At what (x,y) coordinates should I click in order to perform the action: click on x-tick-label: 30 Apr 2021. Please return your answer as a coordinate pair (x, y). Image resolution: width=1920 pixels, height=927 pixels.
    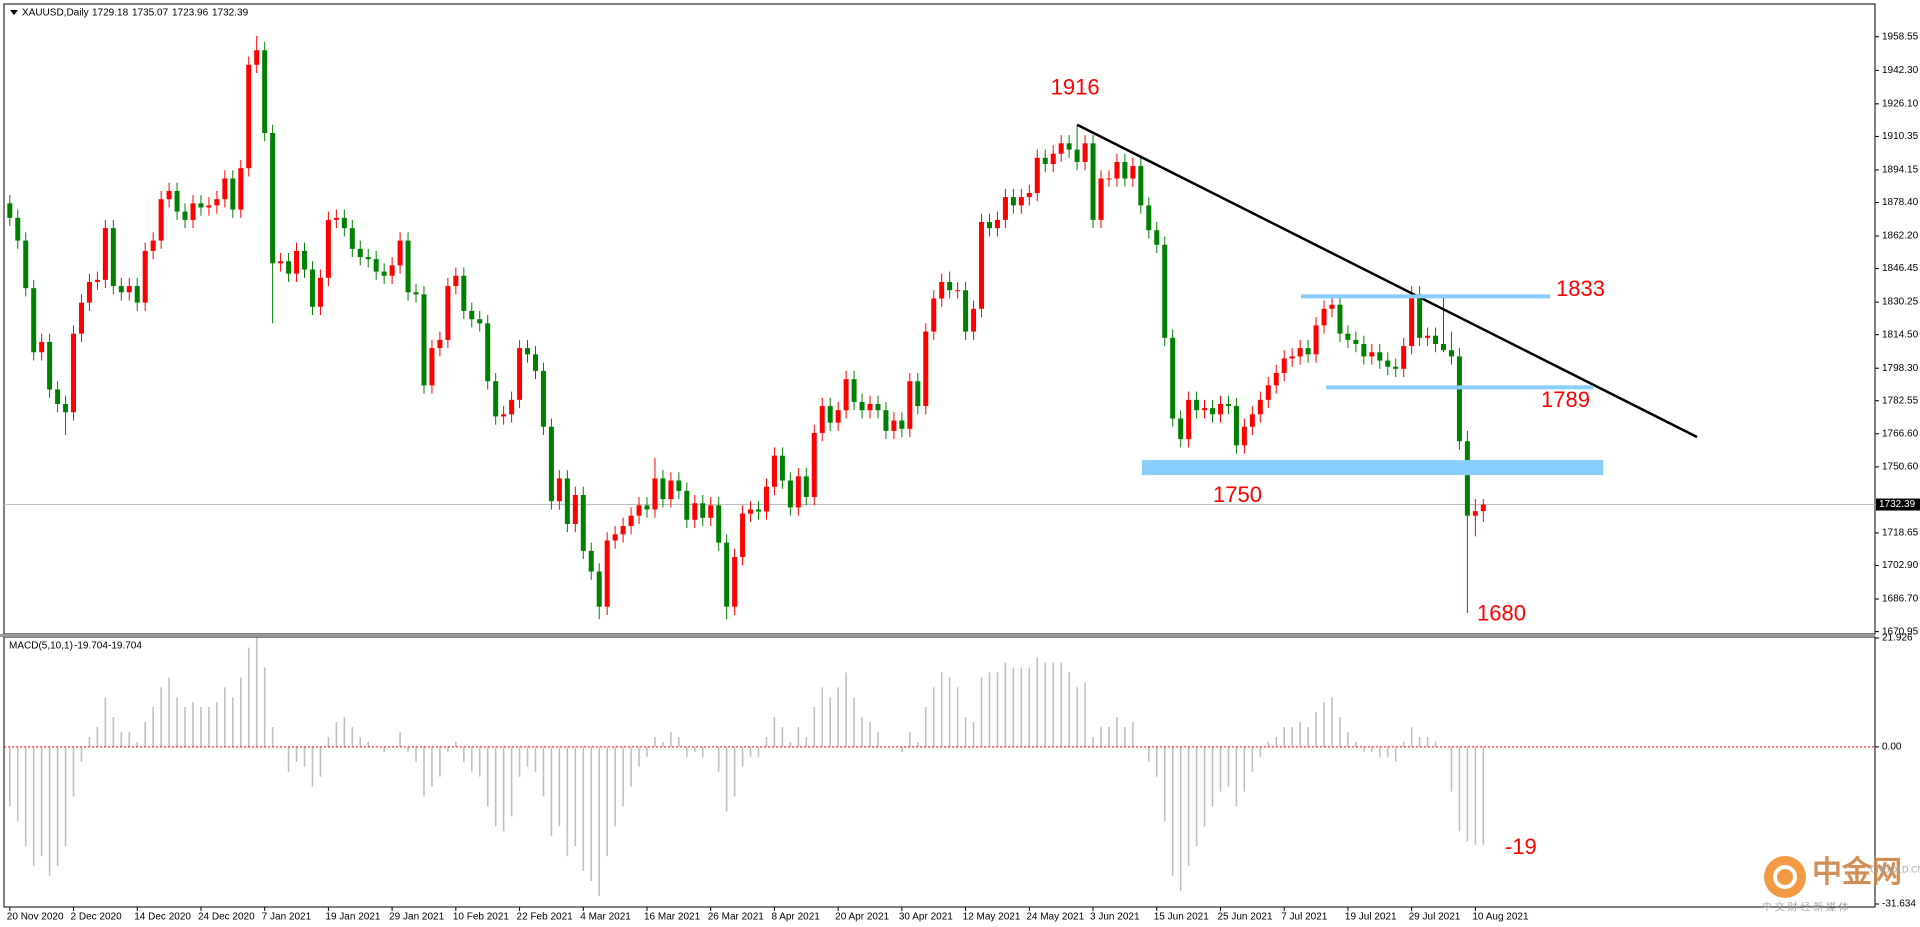
    Looking at the image, I should click on (926, 917).